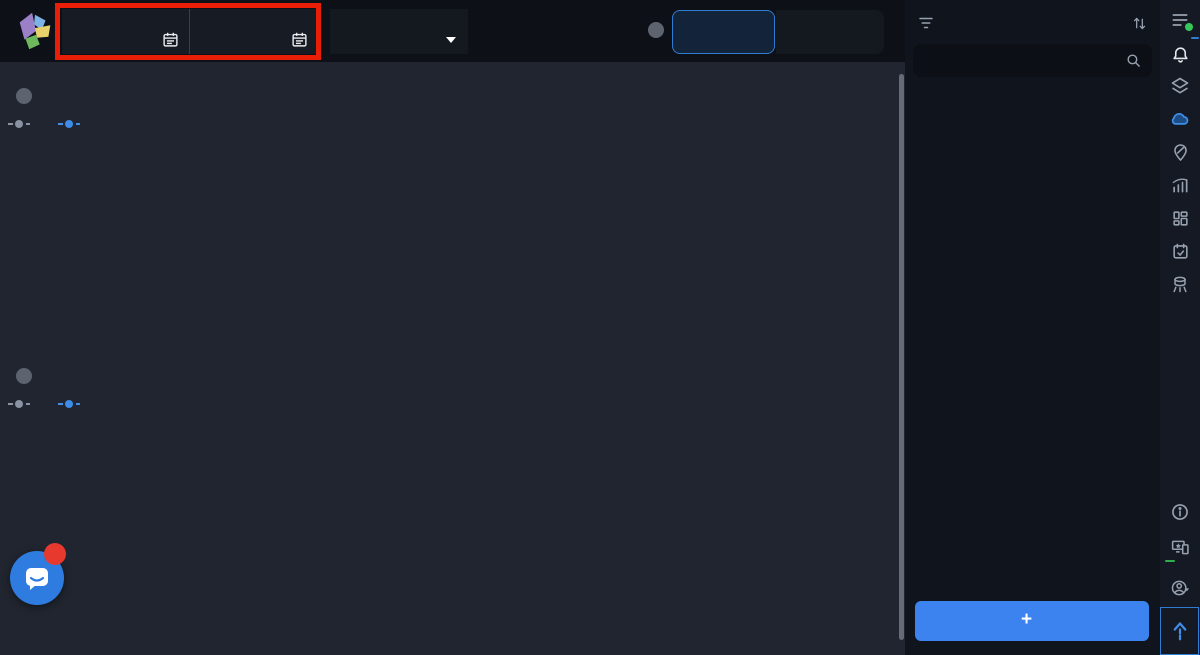  I want to click on field-list-menu-icon, so click(1180, 20).